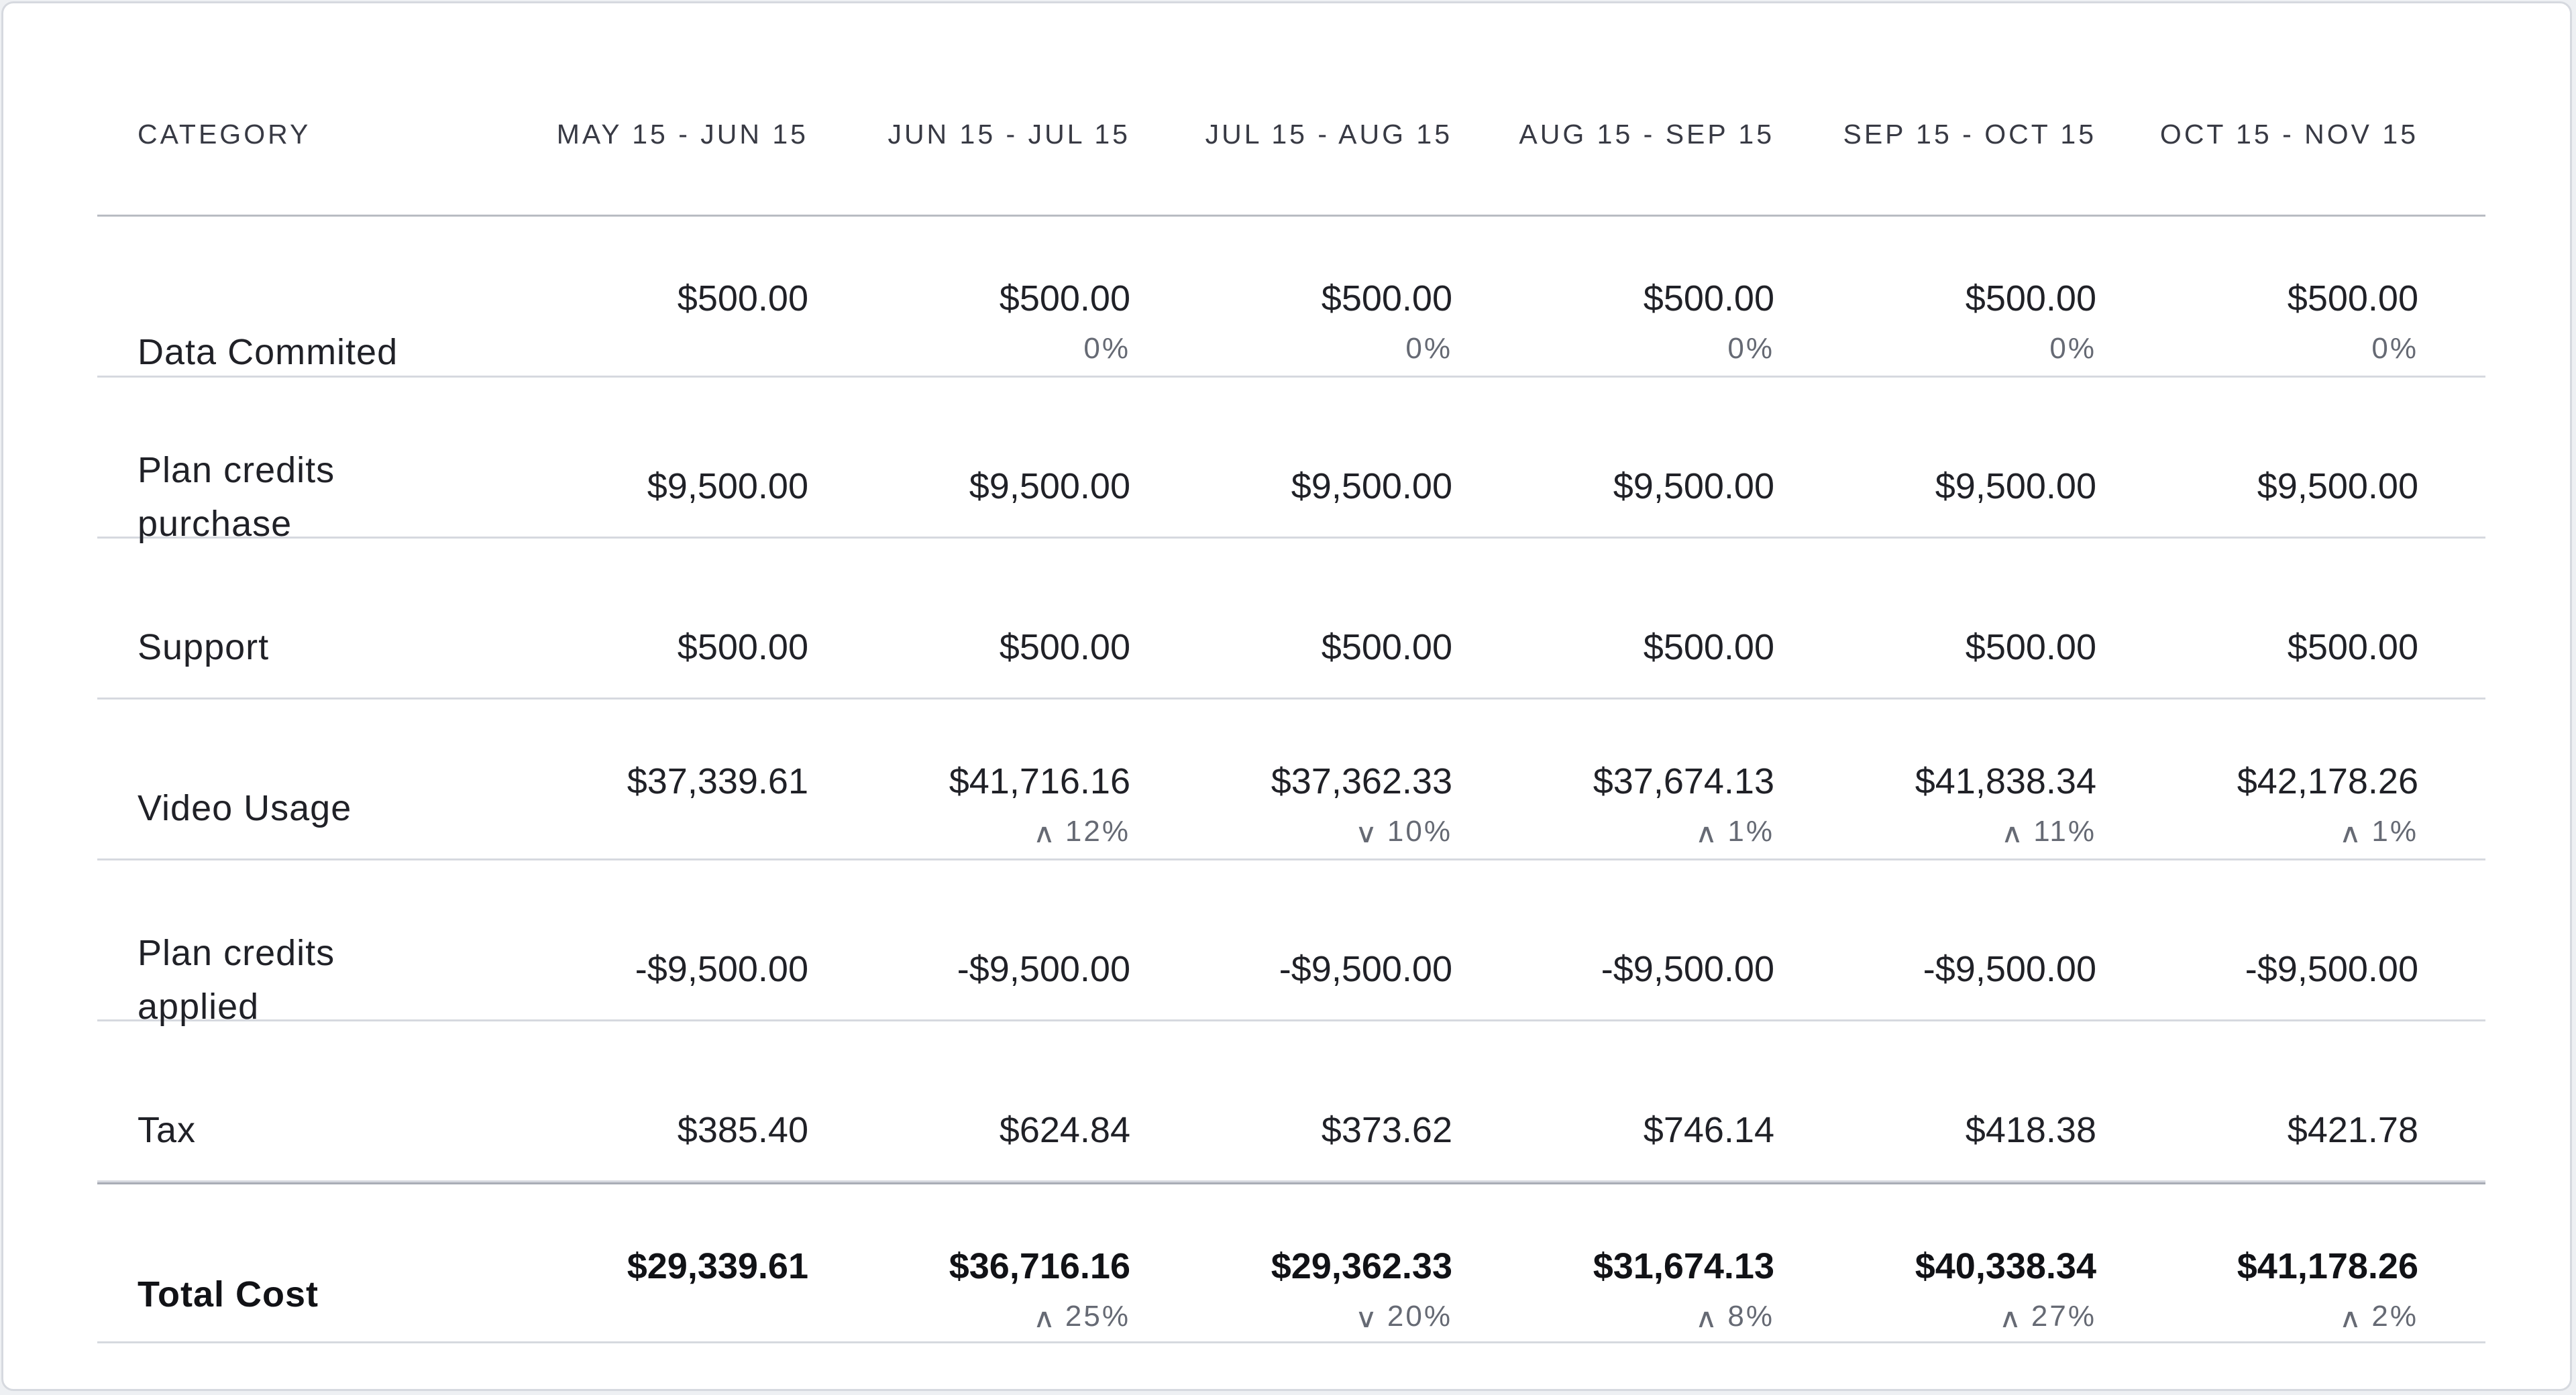 Image resolution: width=2576 pixels, height=1395 pixels. I want to click on value-cell: $37,674.13 ∧ 1%, so click(1654, 777).